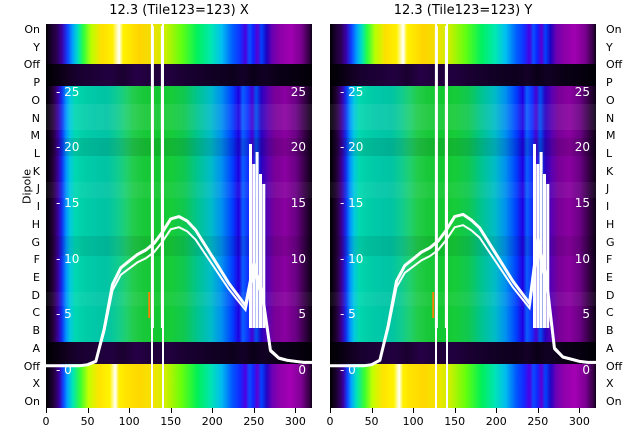  Describe the element at coordinates (23, 216) in the screenshot. I see `category-axis-left: On Y Off P O N M L K J I H G F E D C B A Off X On` at that location.